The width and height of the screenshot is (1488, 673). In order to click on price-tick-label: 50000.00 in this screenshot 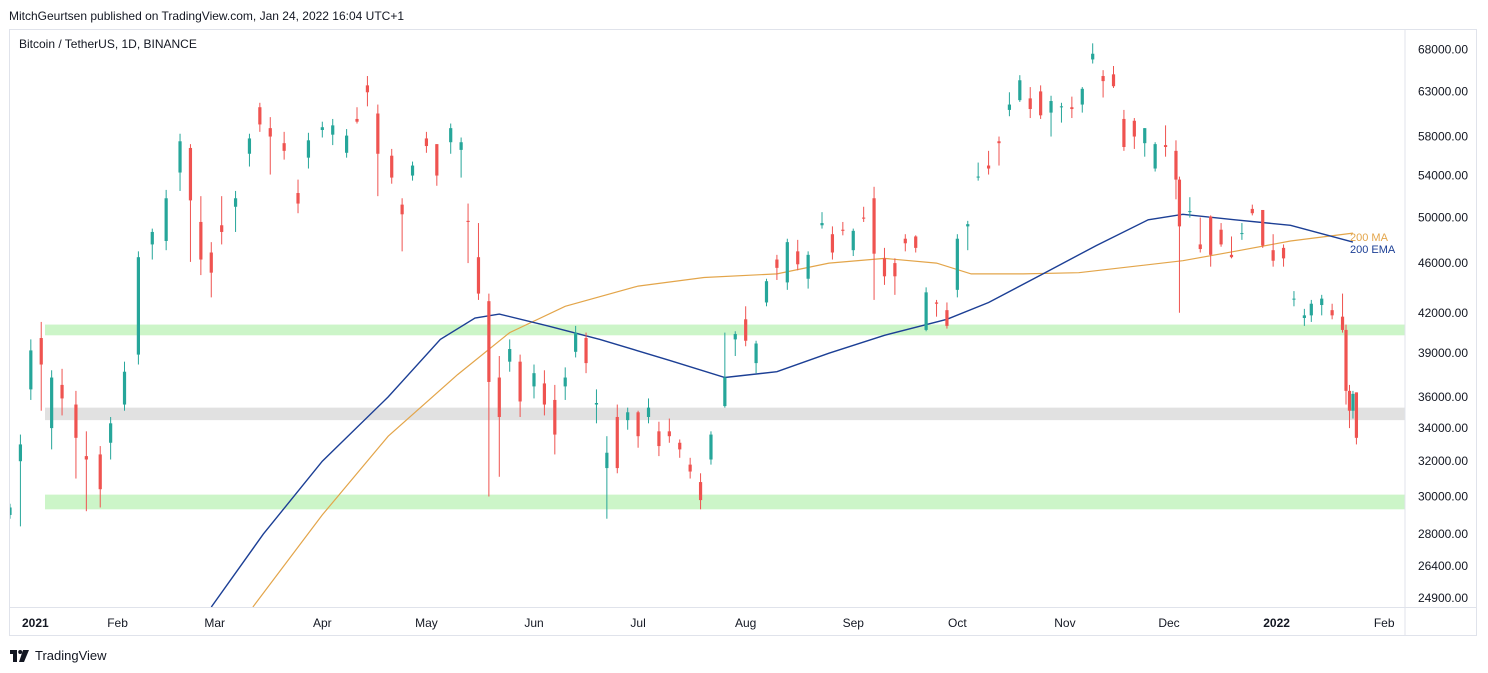, I will do `click(1443, 218)`.